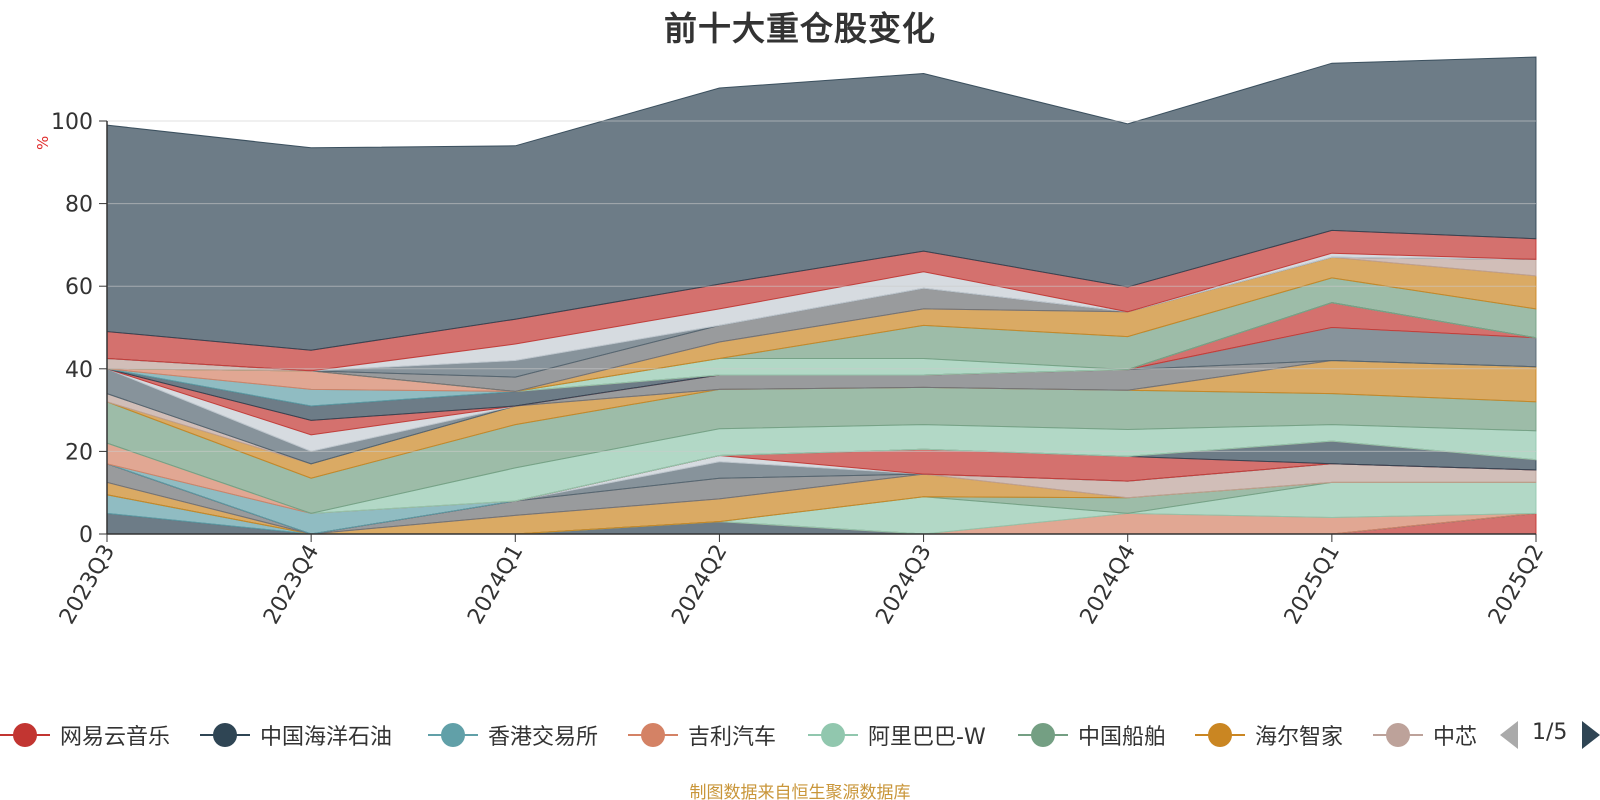 The width and height of the screenshot is (1600, 800). I want to click on legend-label: 阿里巴巴-W, so click(927, 737).